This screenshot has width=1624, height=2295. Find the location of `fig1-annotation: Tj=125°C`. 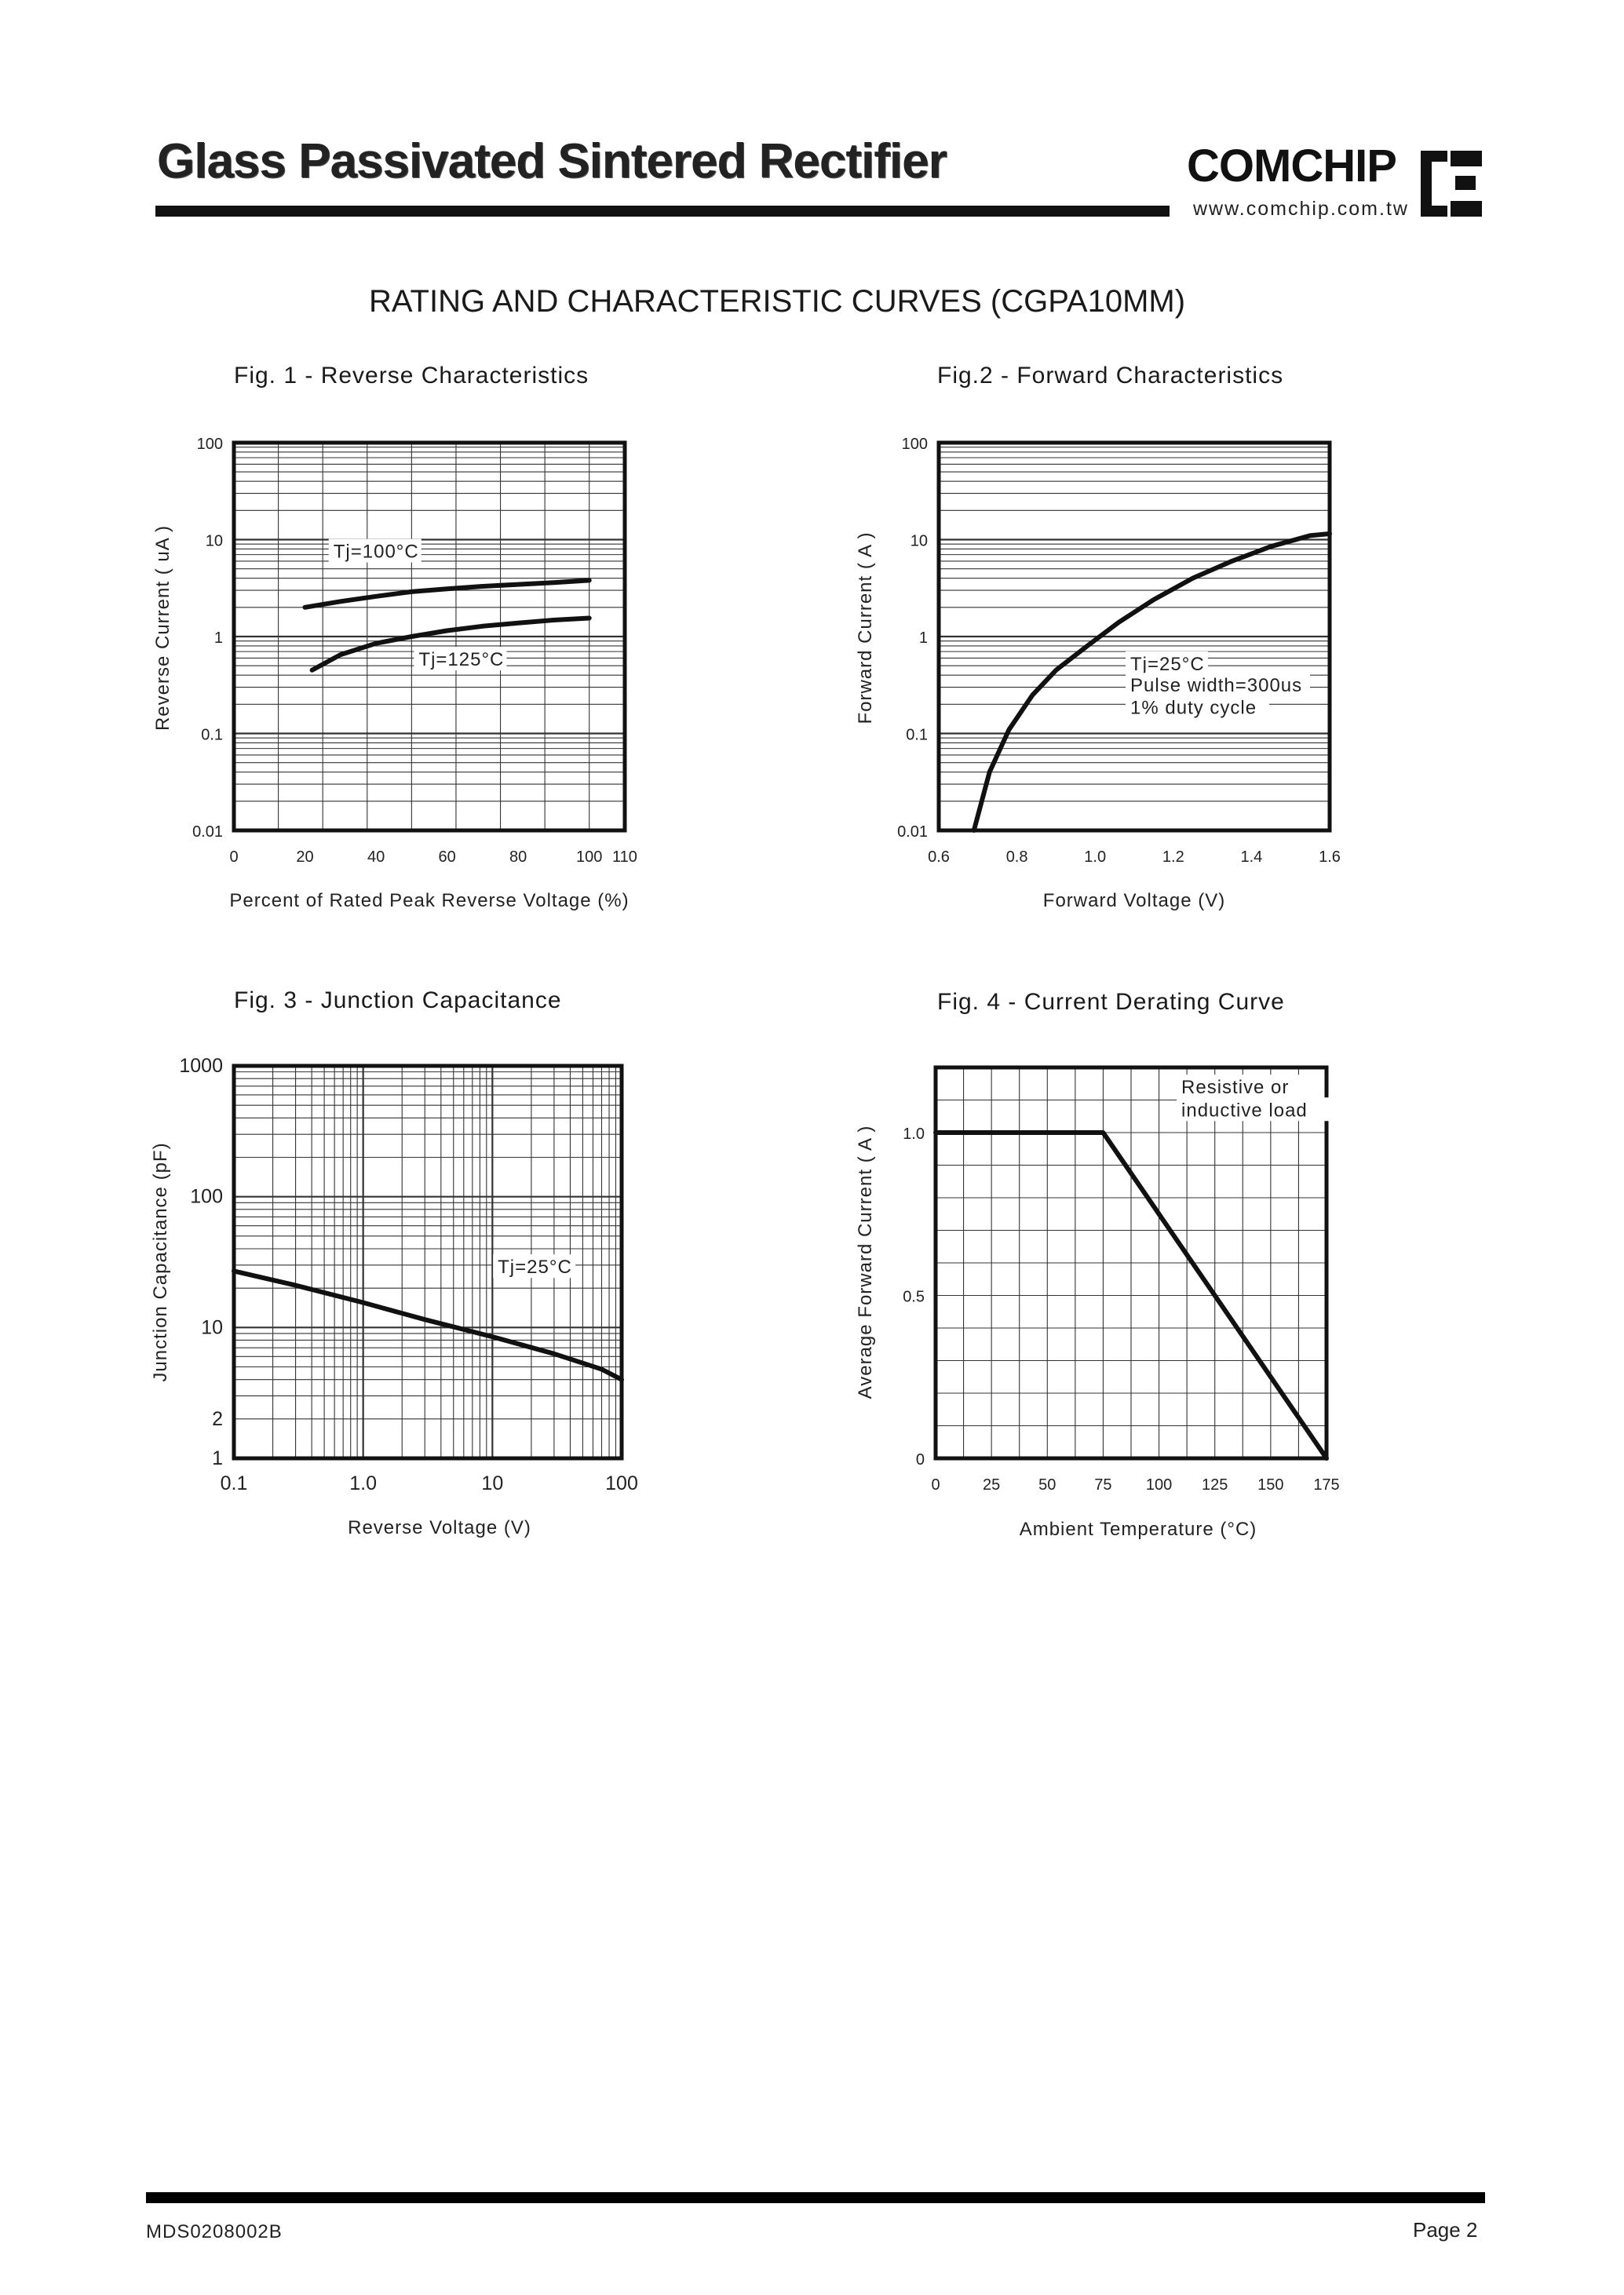

fig1-annotation: Tj=125°C is located at coordinates (461, 659).